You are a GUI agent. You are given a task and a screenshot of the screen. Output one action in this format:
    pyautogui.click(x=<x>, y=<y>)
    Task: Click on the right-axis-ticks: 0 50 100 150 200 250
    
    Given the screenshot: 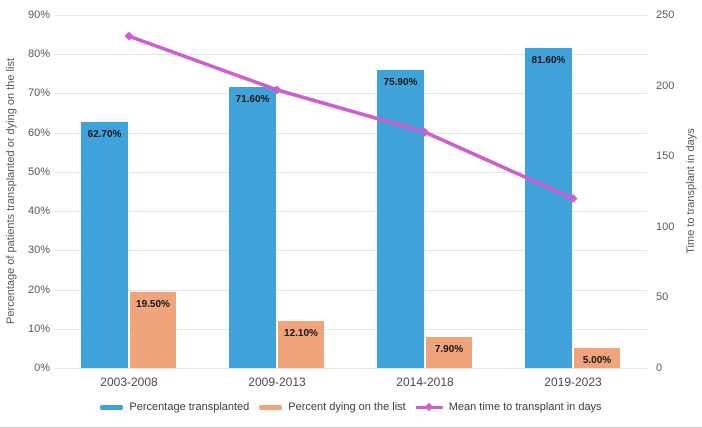 What is the action you would take?
    pyautogui.click(x=678, y=191)
    